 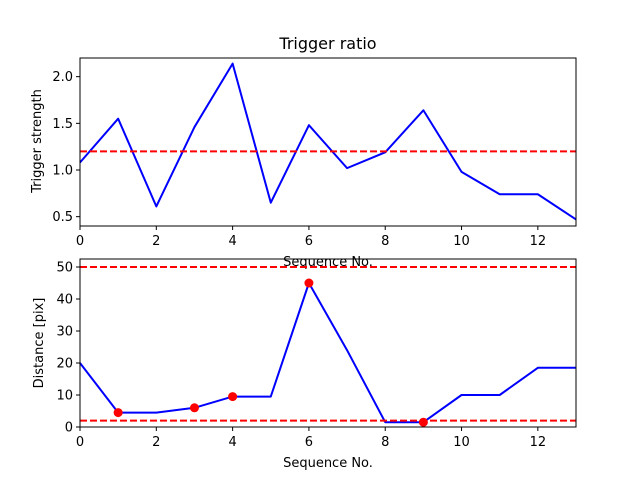 What do you see at coordinates (64, 300) in the screenshot?
I see `y-tick-label: 40` at bounding box center [64, 300].